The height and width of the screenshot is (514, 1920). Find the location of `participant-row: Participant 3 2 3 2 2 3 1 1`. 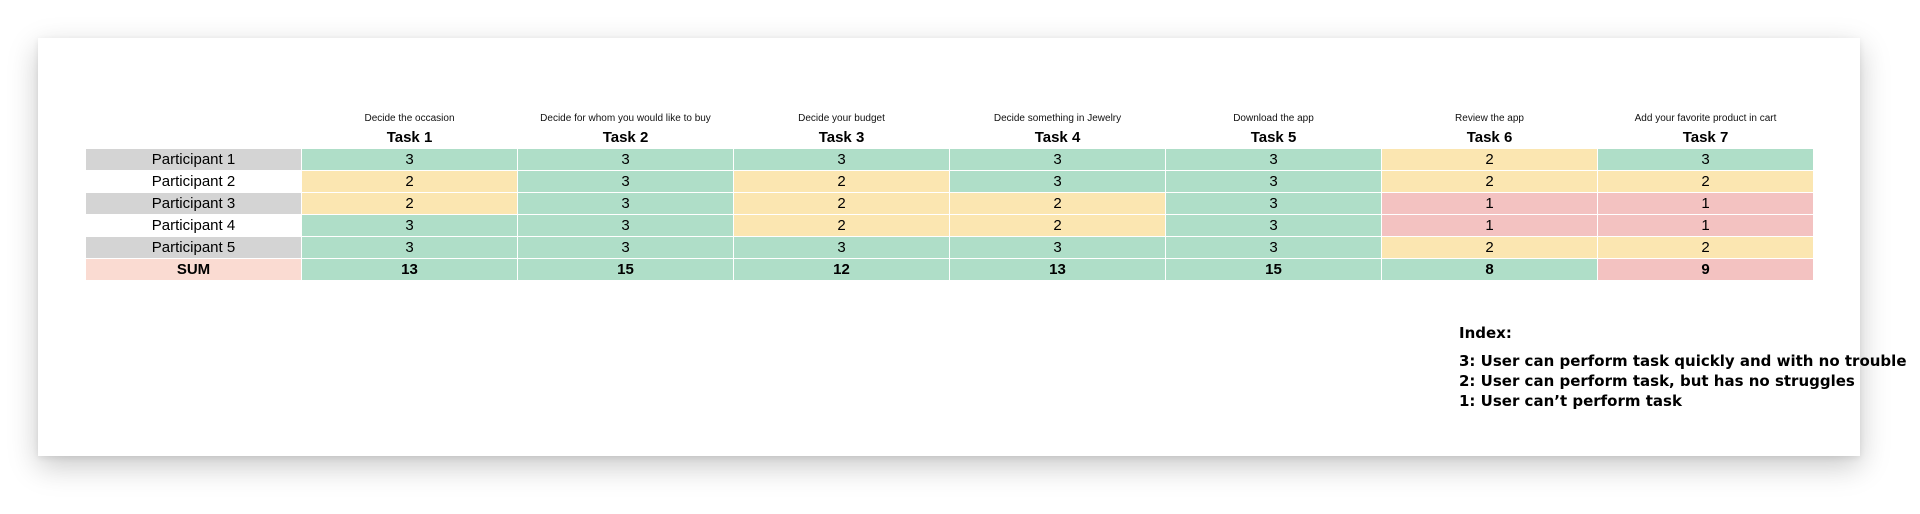

participant-row: Participant 3 2 3 2 2 3 1 1 is located at coordinates (949, 203).